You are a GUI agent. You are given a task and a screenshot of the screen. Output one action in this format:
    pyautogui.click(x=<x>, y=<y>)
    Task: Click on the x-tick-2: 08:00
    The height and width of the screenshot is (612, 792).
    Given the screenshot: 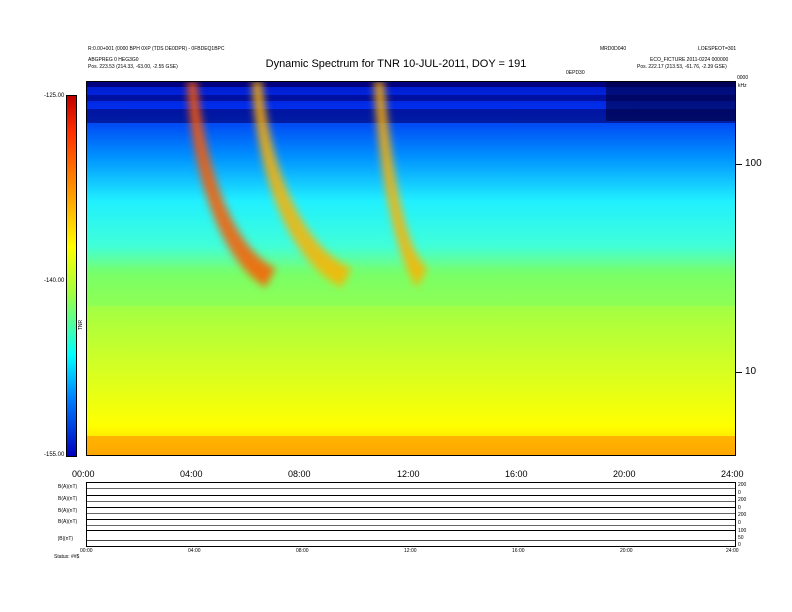 What is the action you would take?
    pyautogui.click(x=299, y=474)
    